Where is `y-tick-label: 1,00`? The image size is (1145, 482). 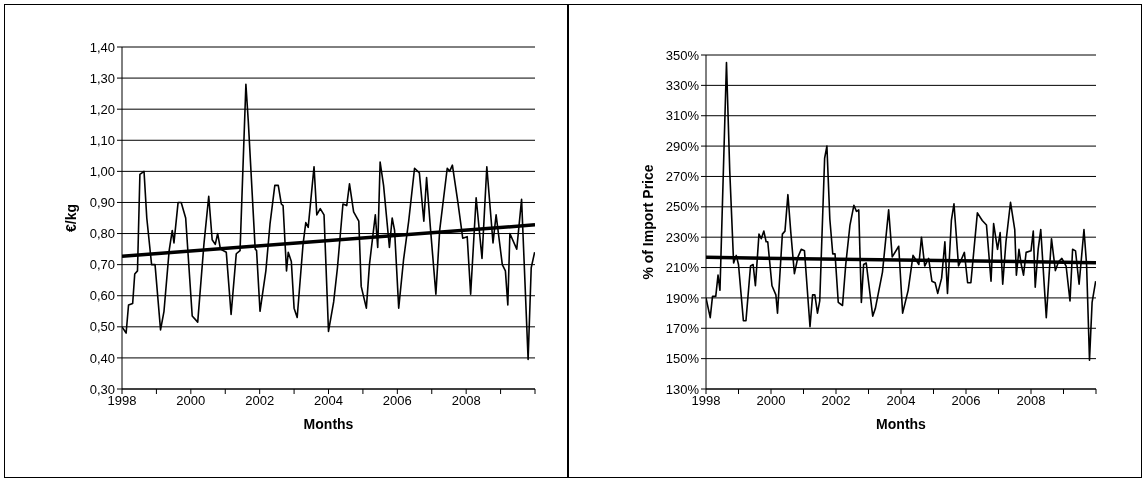
y-tick-label: 1,00 is located at coordinates (102, 171).